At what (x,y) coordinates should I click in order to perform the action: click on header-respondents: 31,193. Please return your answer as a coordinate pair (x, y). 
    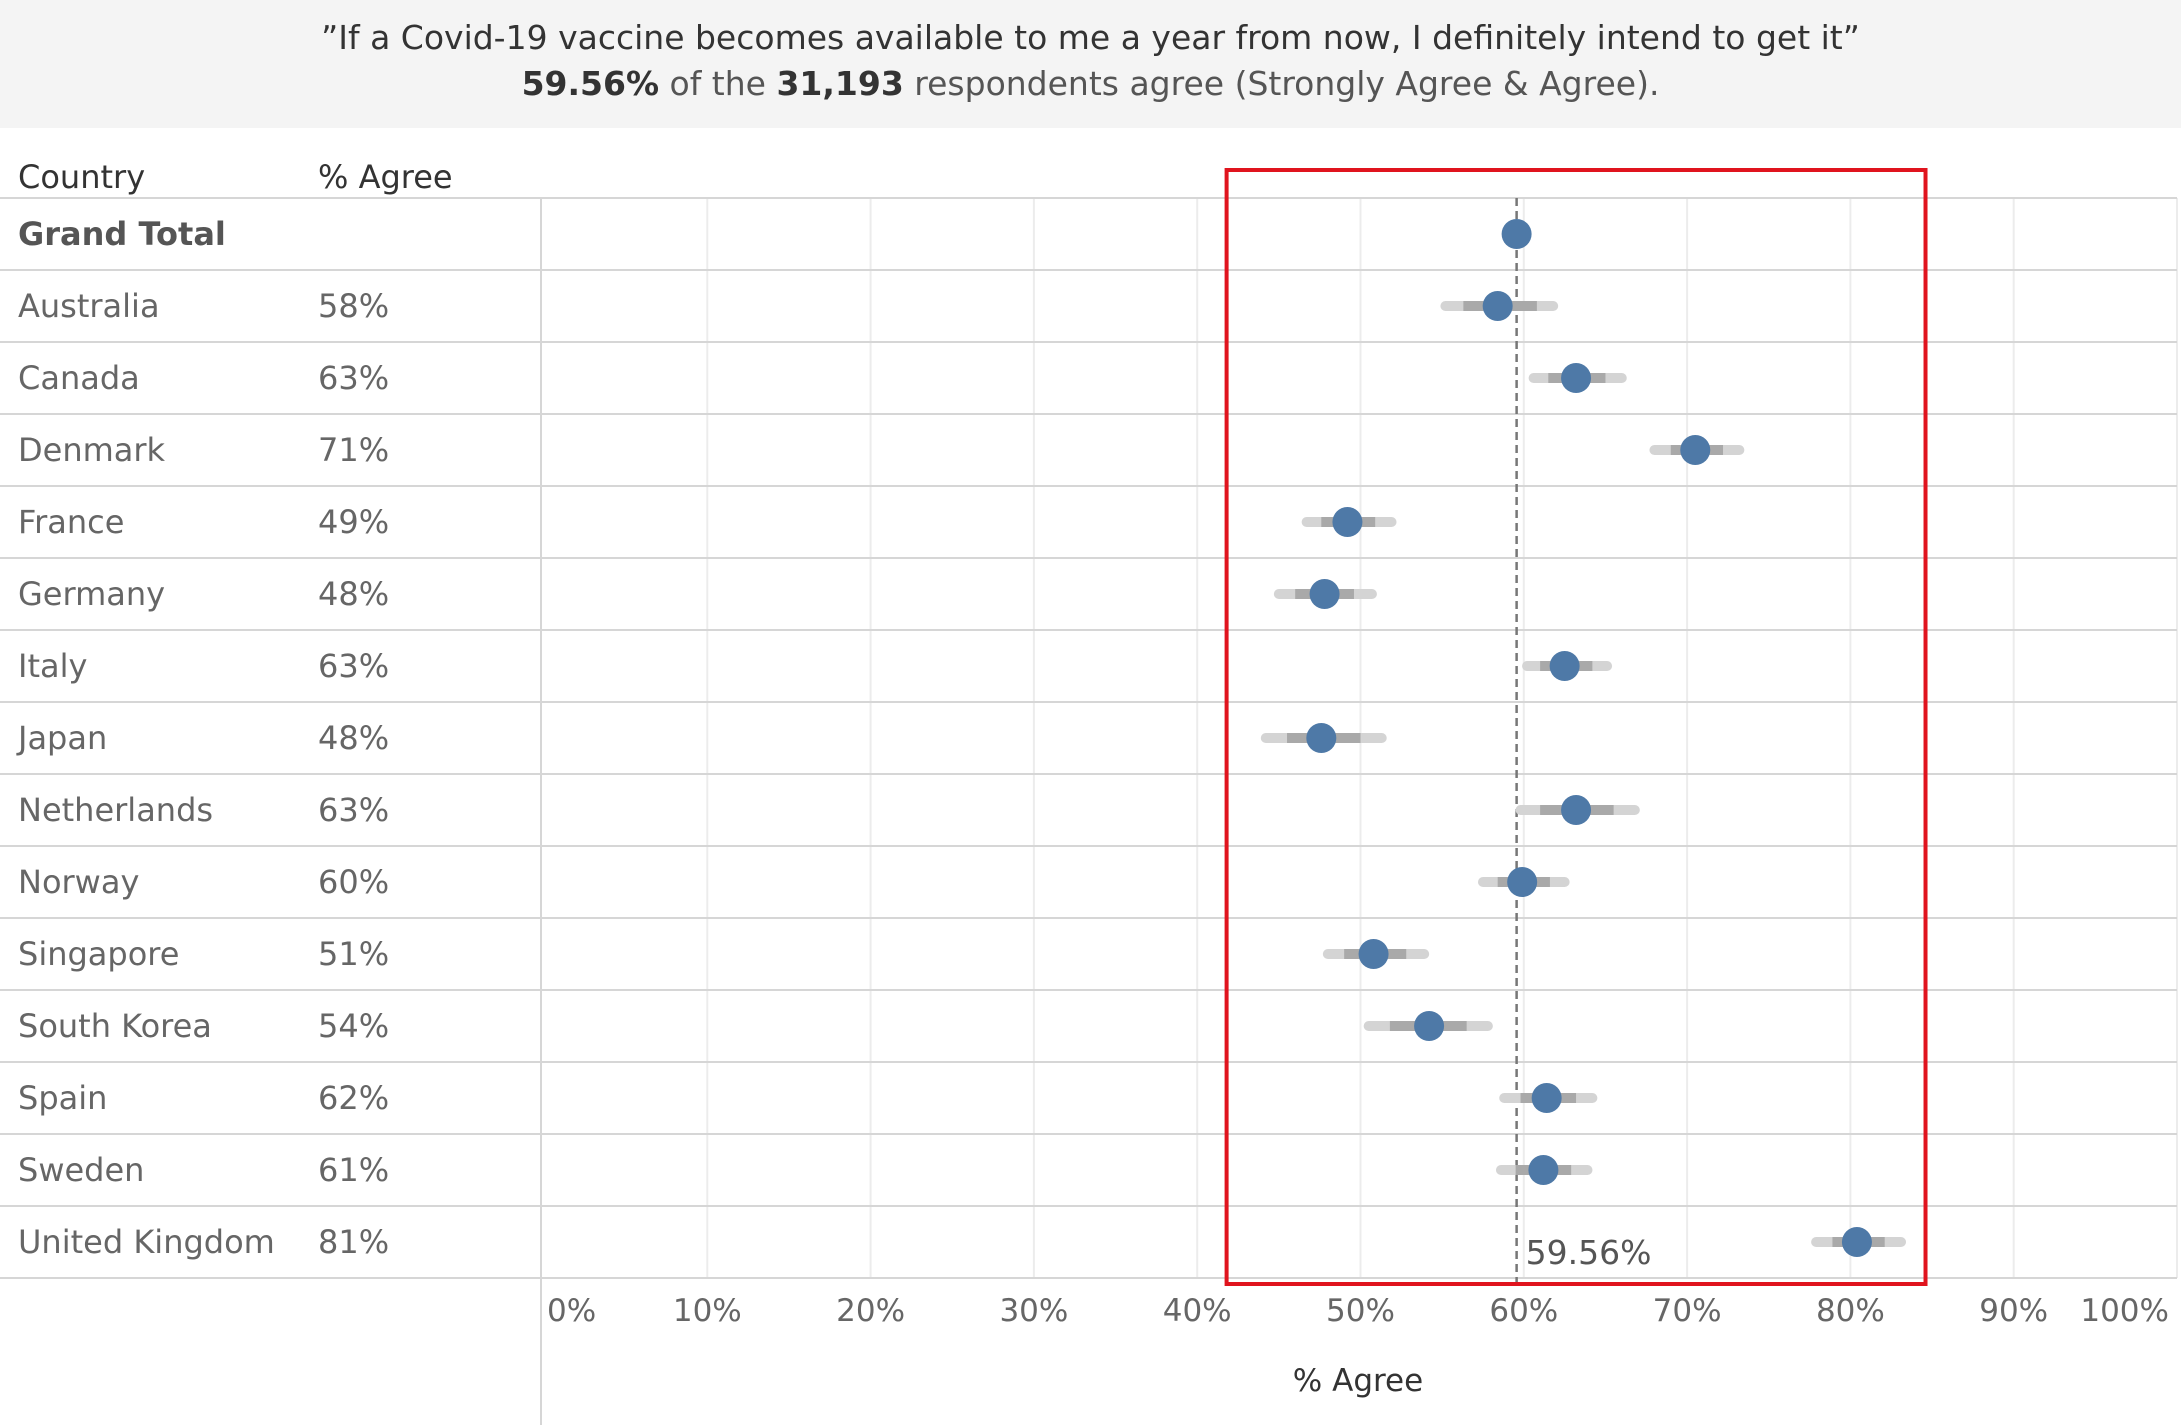
    Looking at the image, I should click on (840, 83).